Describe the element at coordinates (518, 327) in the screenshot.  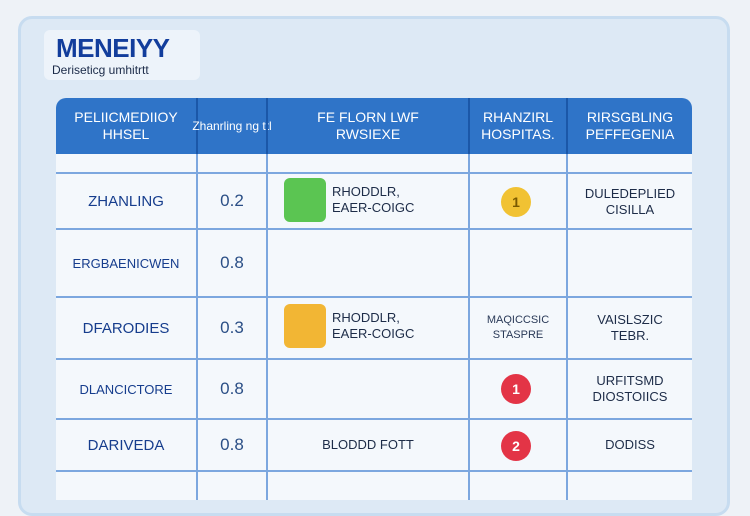
I see `table-row-3-hospital: MAQICCSIC STASPRE` at that location.